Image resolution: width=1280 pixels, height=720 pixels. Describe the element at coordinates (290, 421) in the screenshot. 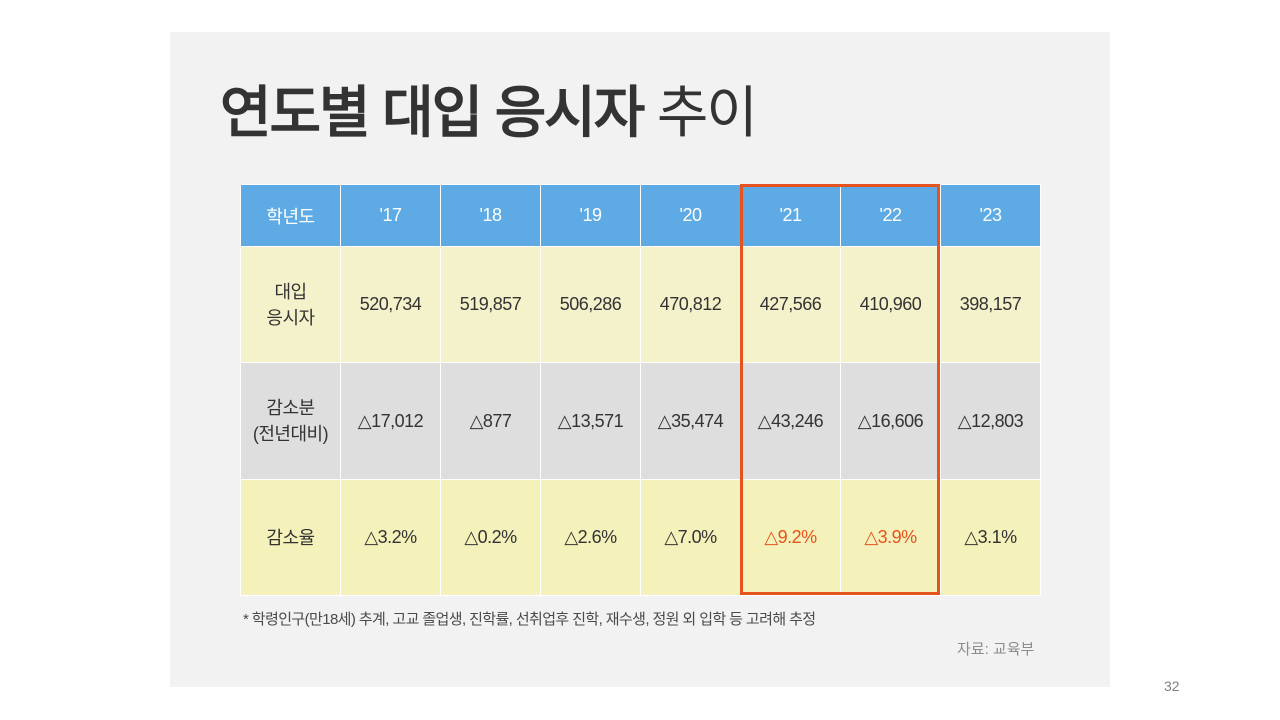

I see `row-label: 감소분 (전년대비)` at that location.